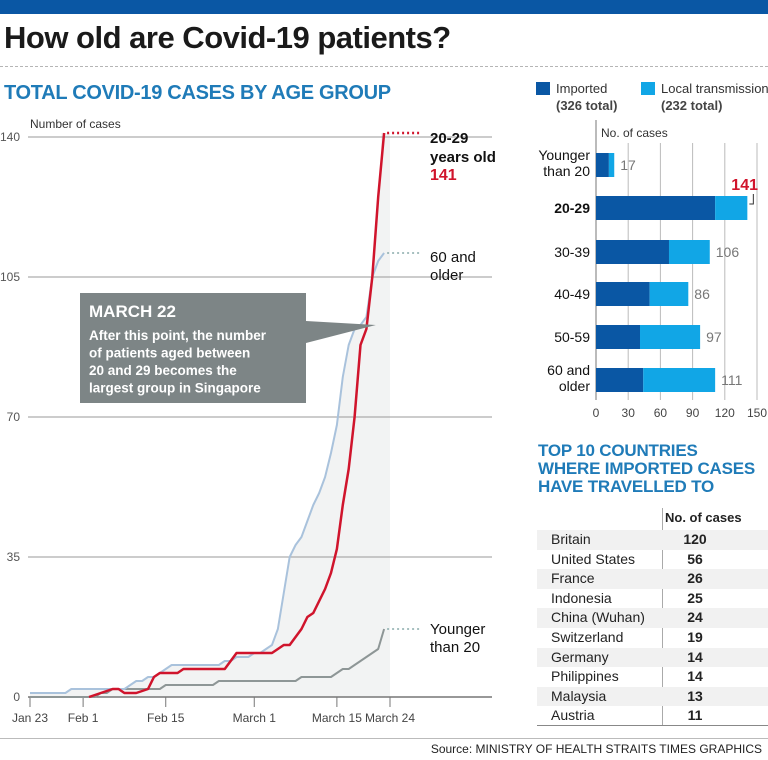  What do you see at coordinates (744, 185) in the screenshot?
I see `bar-total-label: 141` at bounding box center [744, 185].